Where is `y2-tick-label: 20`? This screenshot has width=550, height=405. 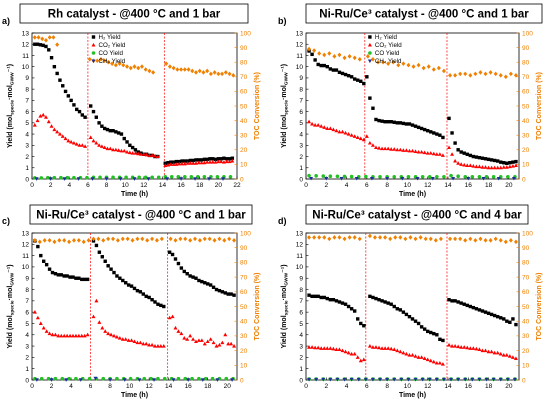
y2-tick-label: 20 is located at coordinates (526, 150).